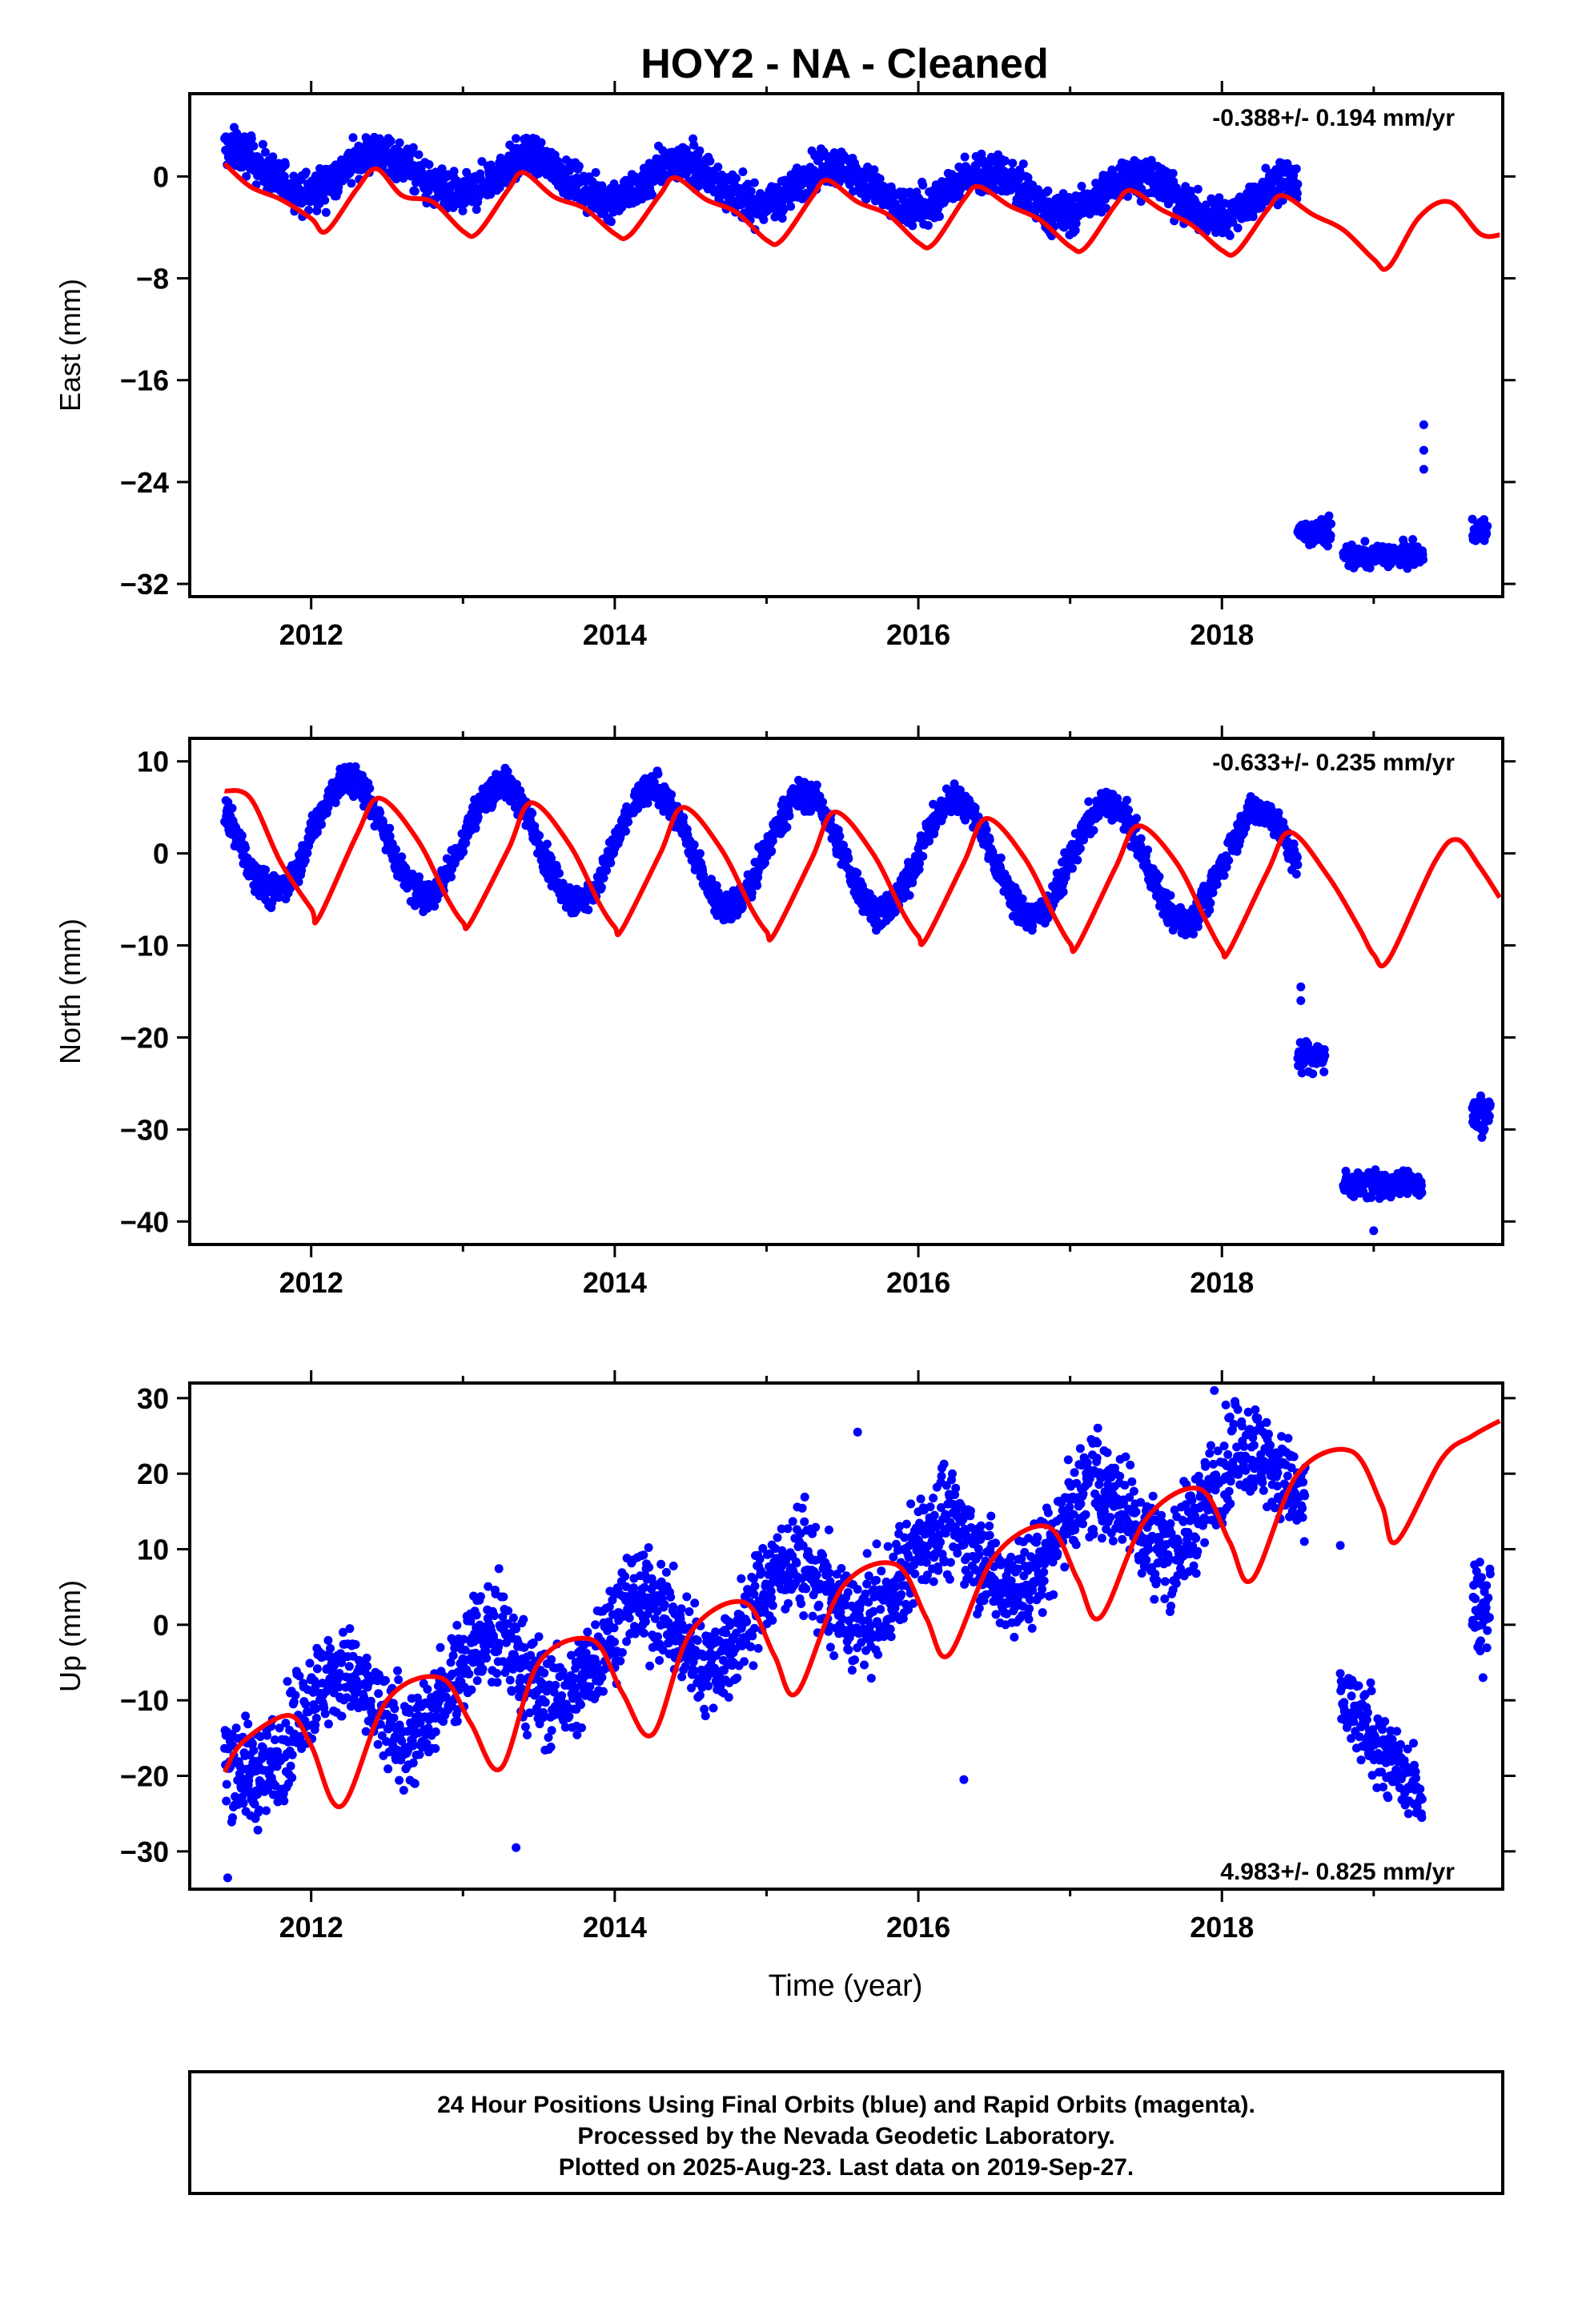 The image size is (1582, 2324). I want to click on x-tick-label: 2016, so click(918, 634).